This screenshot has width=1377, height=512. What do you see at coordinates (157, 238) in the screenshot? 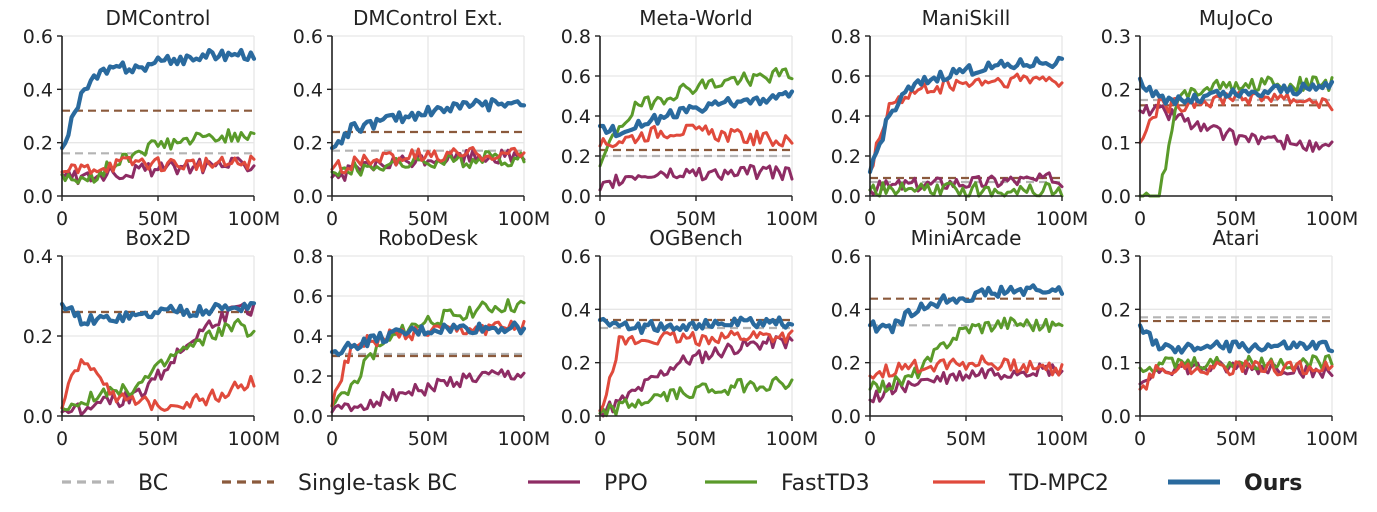
I see `panel-title: Box2D` at bounding box center [157, 238].